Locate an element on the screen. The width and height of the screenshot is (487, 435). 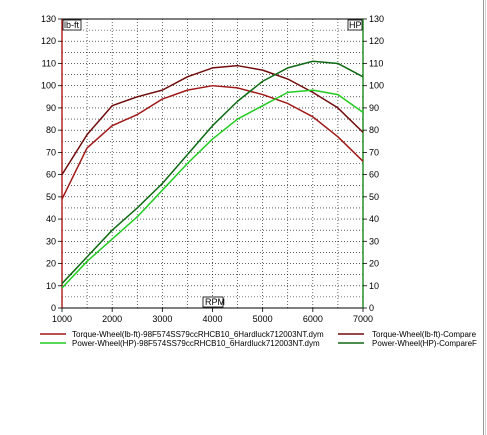
y-tick-label-right: 40 is located at coordinates (374, 219).